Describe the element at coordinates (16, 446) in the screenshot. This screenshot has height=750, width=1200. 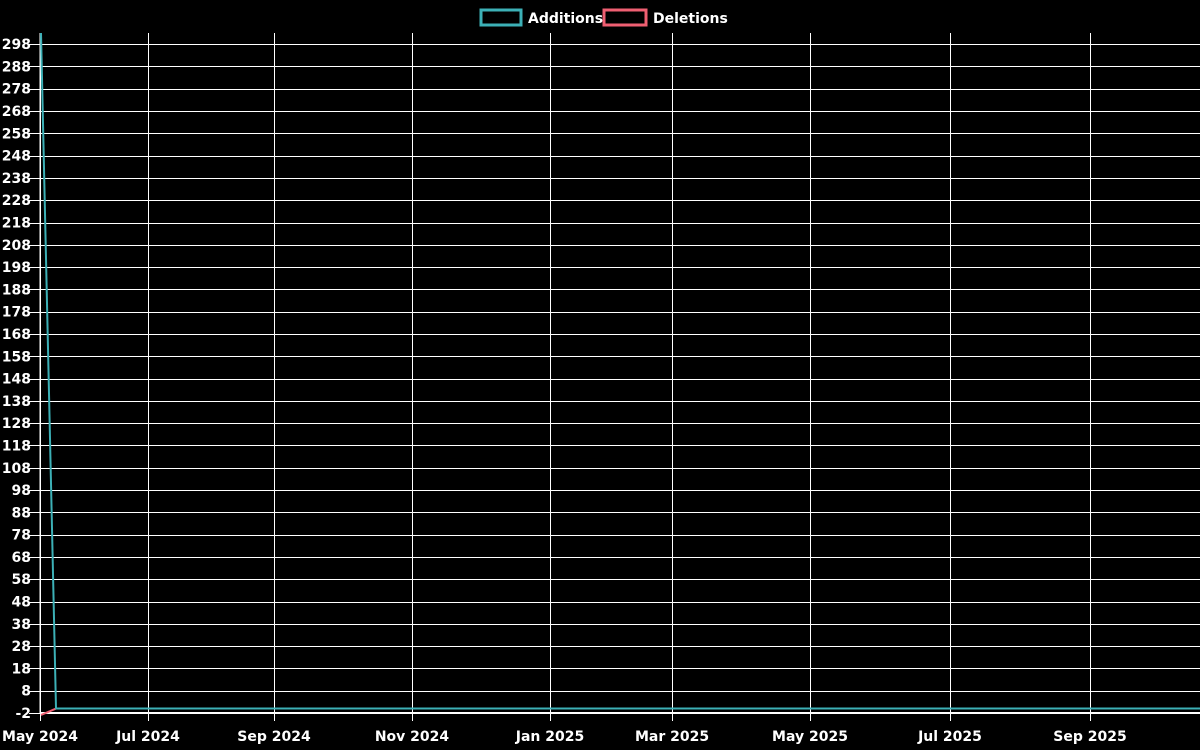
I see `y-tick-label: 118` at that location.